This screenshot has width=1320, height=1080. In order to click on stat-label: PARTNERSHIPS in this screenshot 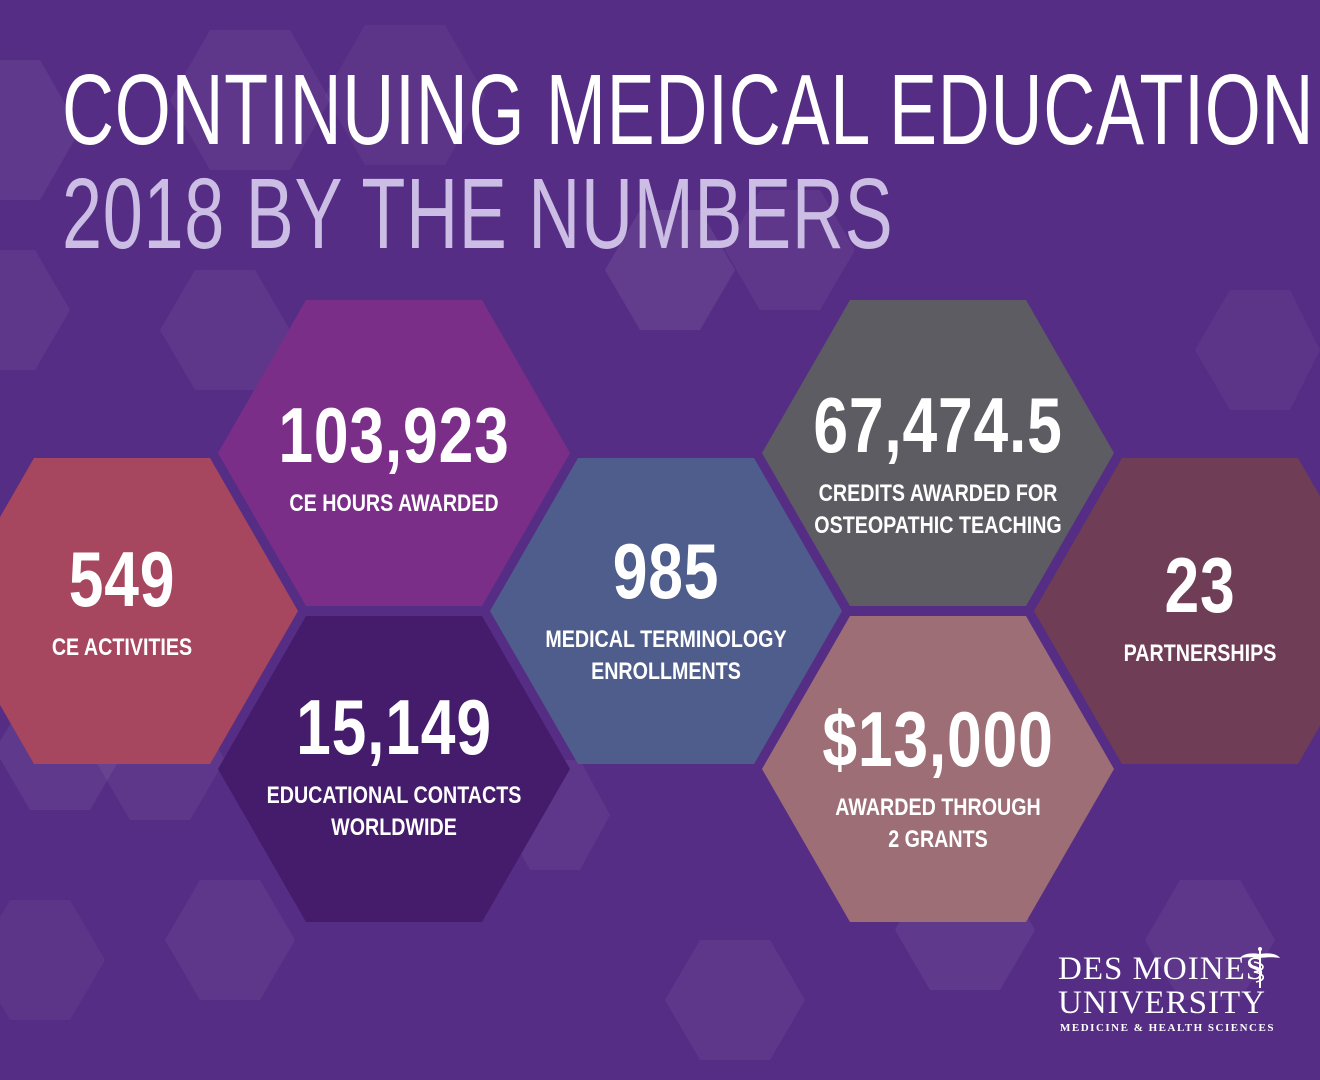, I will do `click(1200, 653)`.